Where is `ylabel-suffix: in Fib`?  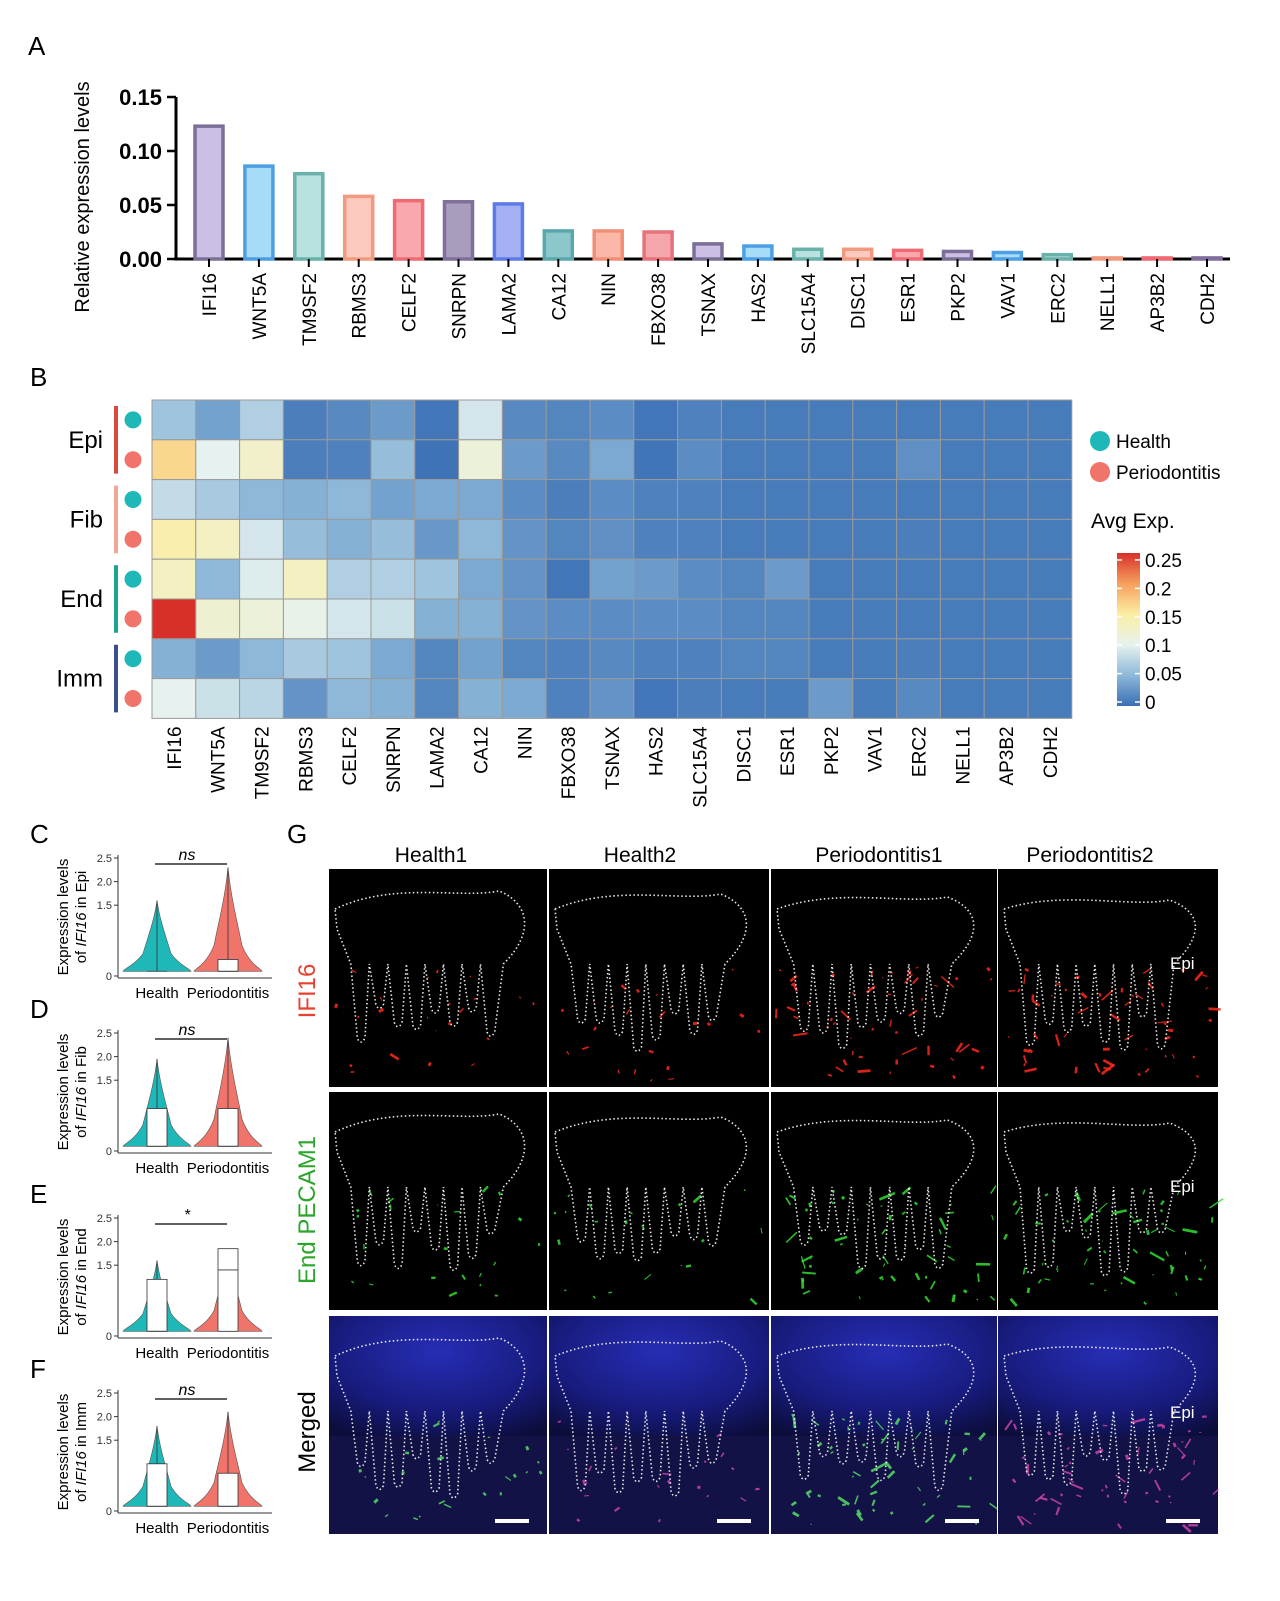 ylabel-suffix: in Fib is located at coordinates (81, 1066).